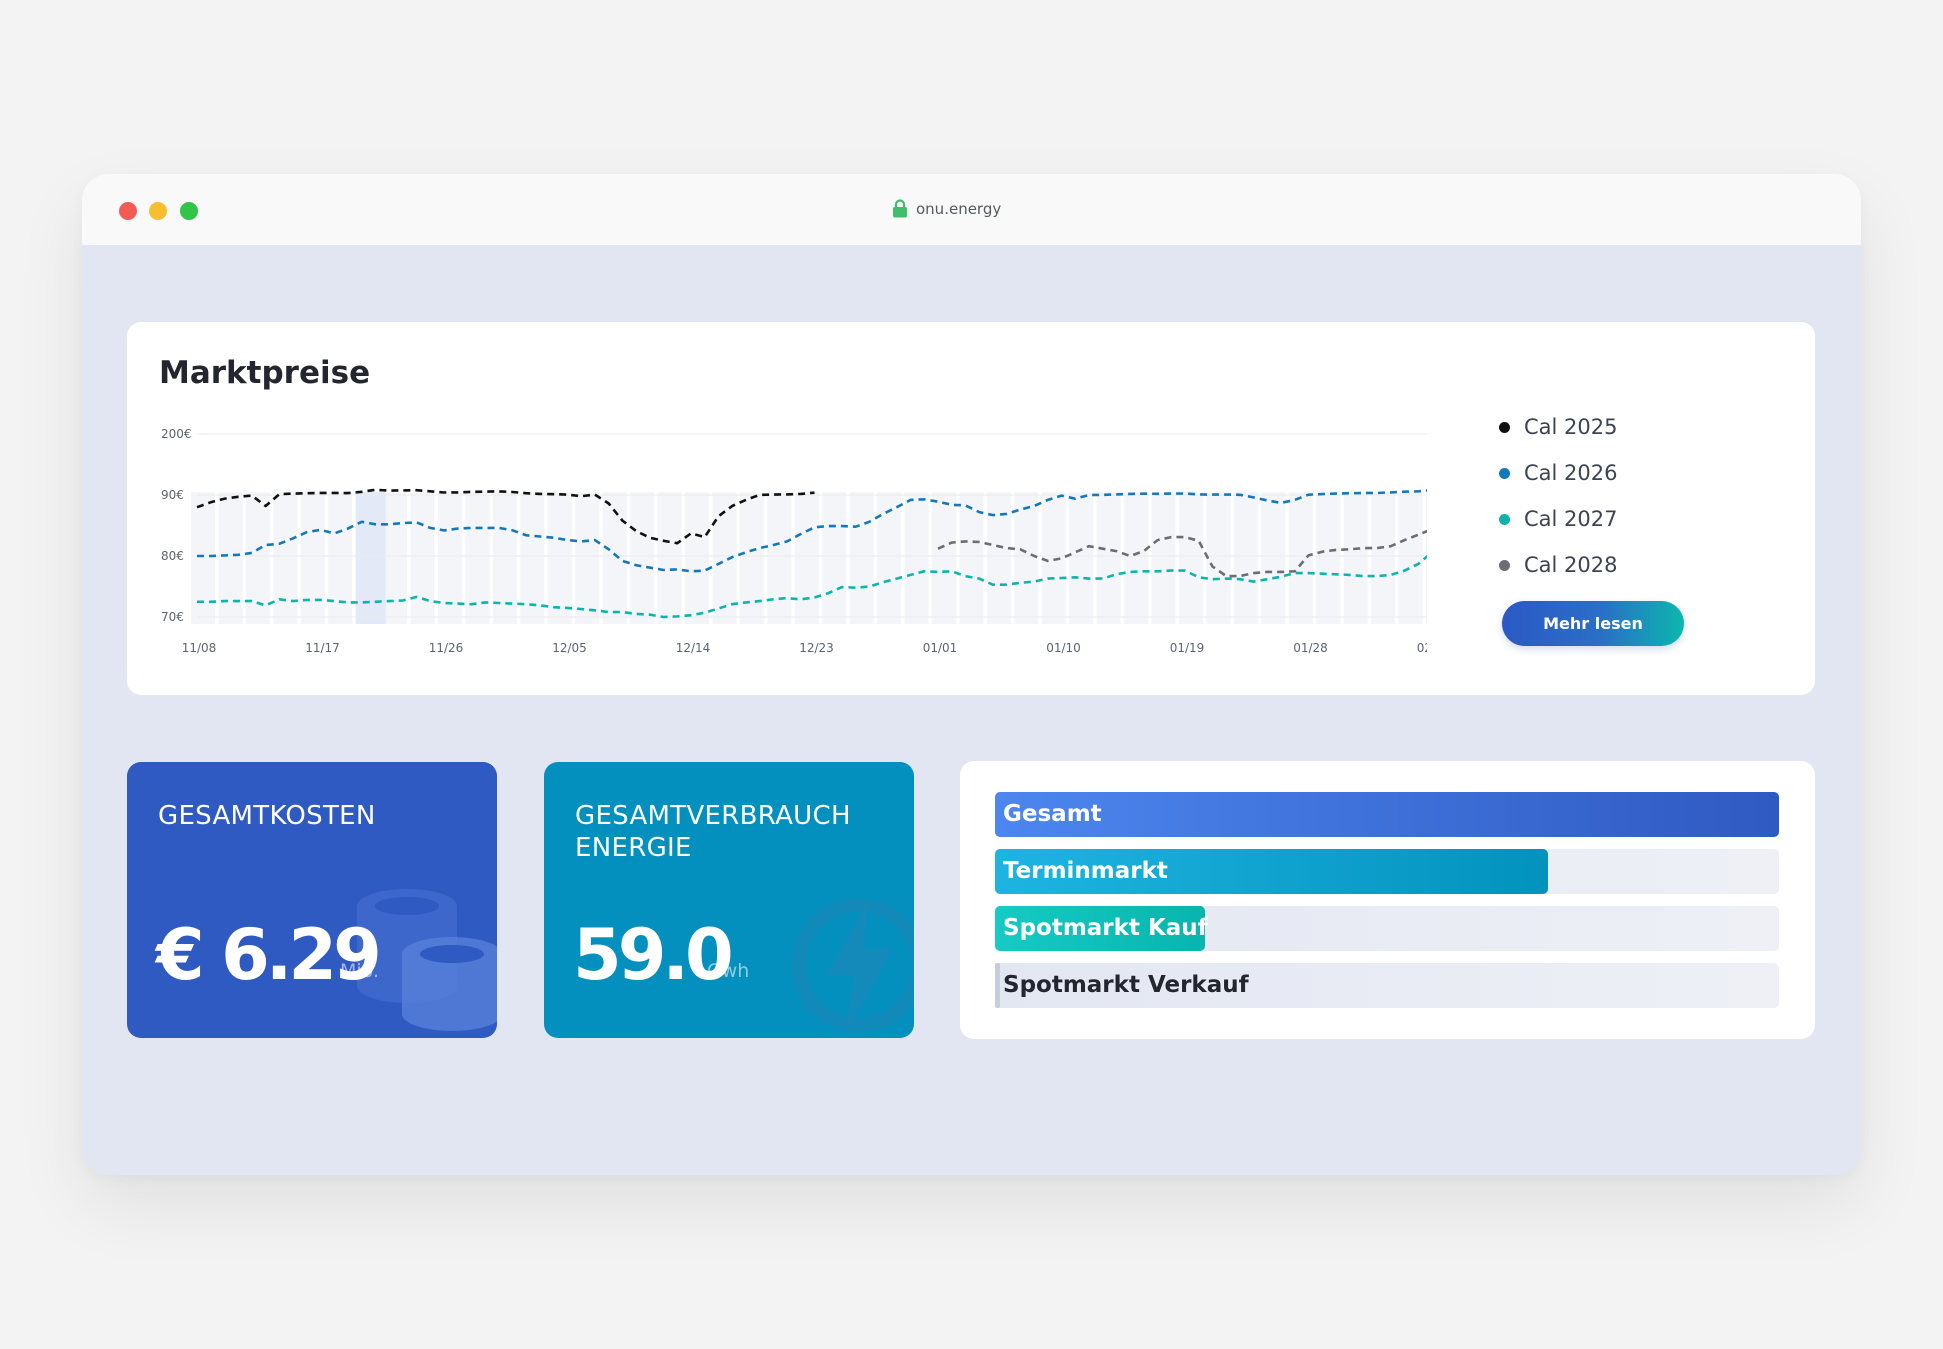  Describe the element at coordinates (900, 208) in the screenshot. I see `lock-icon` at that location.